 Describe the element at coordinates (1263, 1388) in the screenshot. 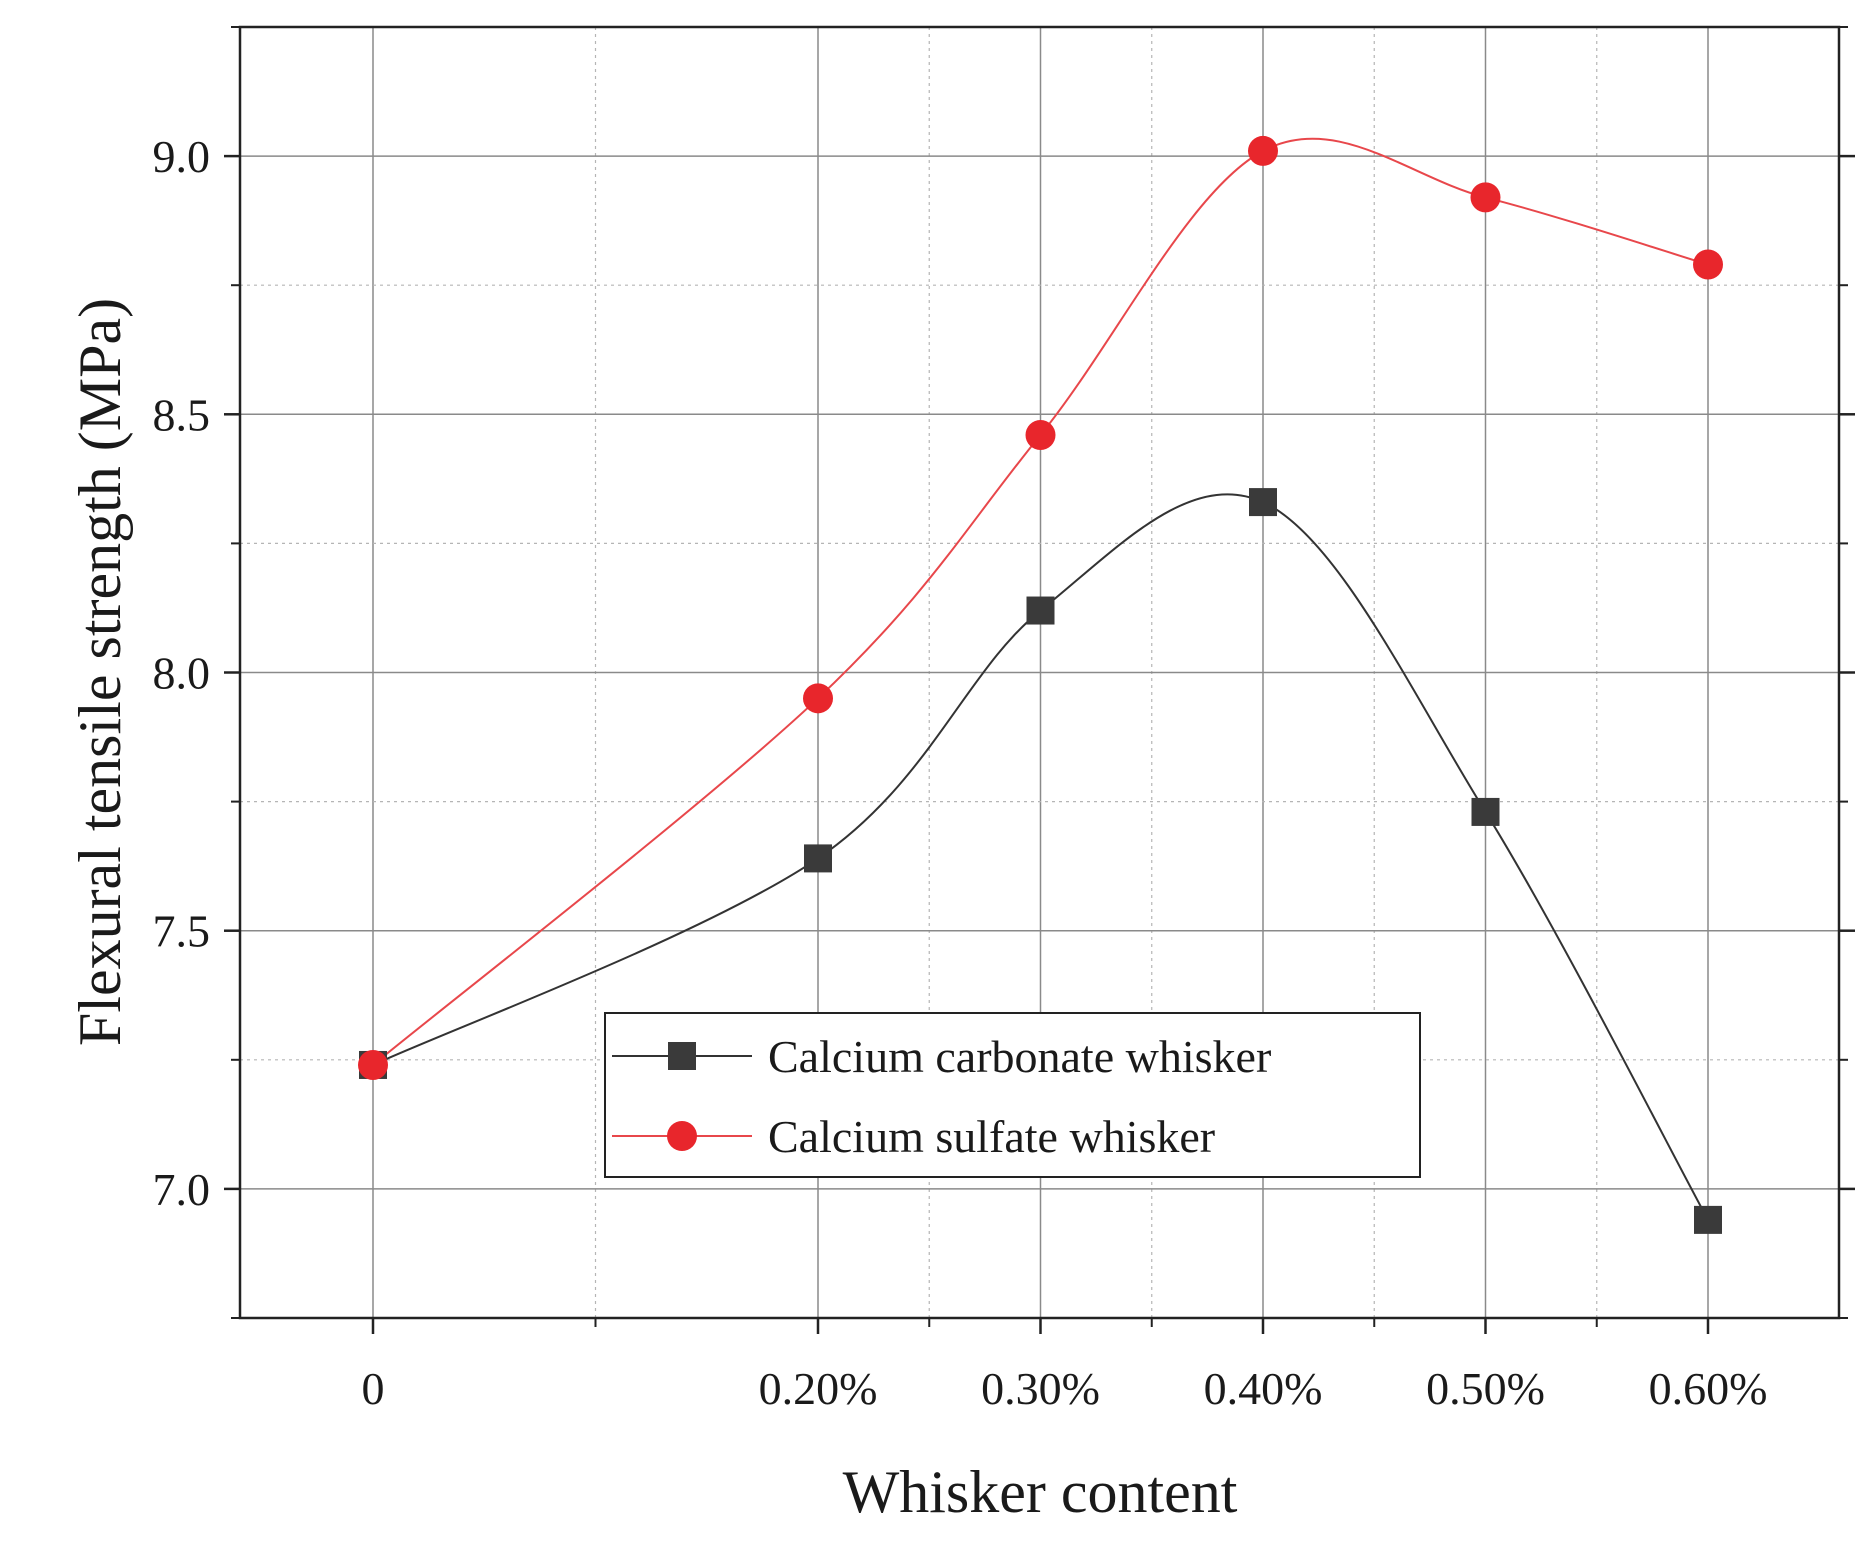

I see `x-tick-label: 0.40%` at that location.